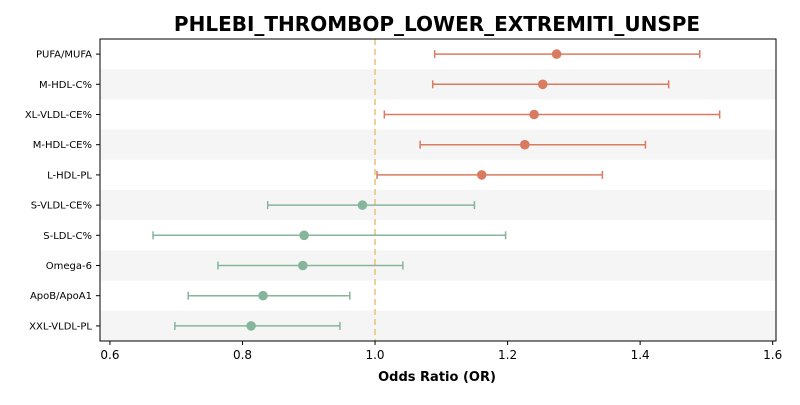  What do you see at coordinates (58, 115) in the screenshot?
I see `y-tick-label: XL-VLDL-CE%` at bounding box center [58, 115].